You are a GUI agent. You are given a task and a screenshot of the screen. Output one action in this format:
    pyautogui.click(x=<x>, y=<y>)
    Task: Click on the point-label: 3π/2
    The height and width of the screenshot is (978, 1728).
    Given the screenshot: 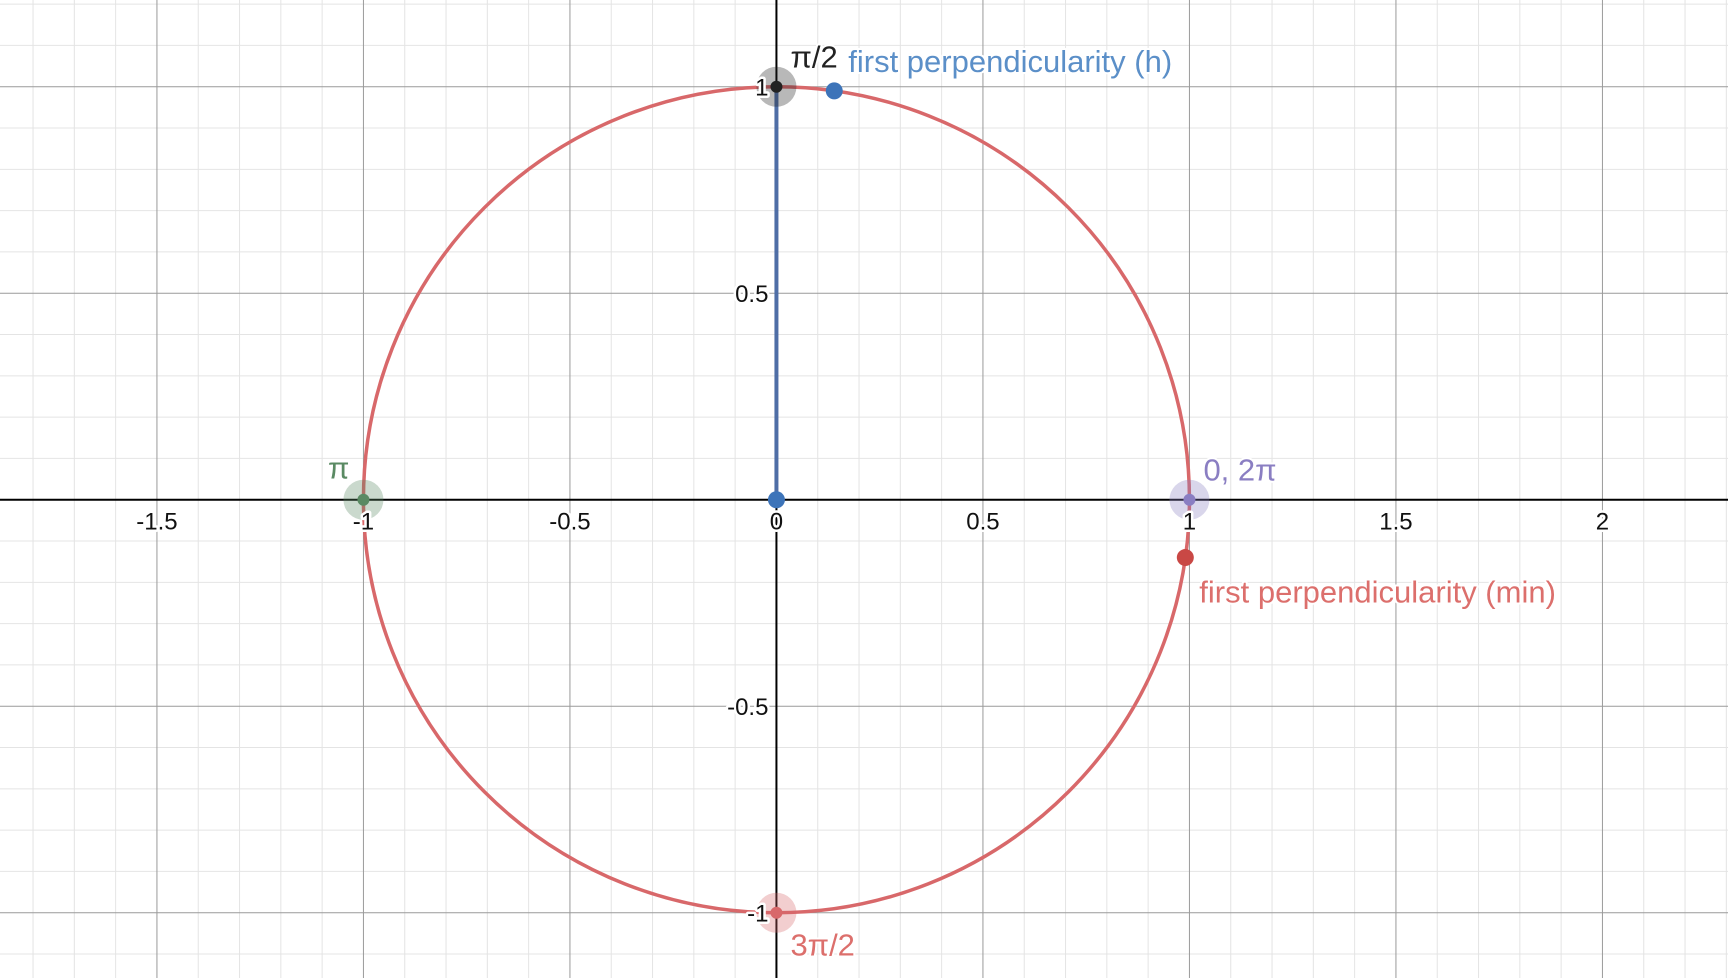 What is the action you would take?
    pyautogui.click(x=822, y=945)
    